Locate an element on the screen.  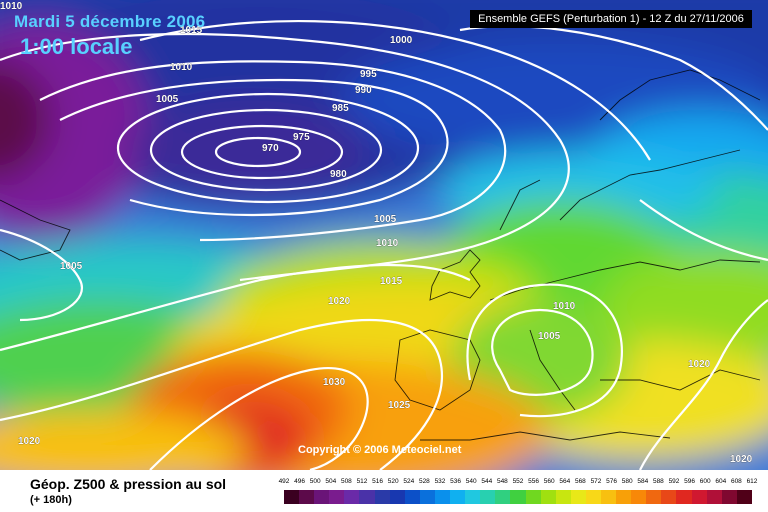
legend-tick-label: 552 is located at coordinates (518, 481).